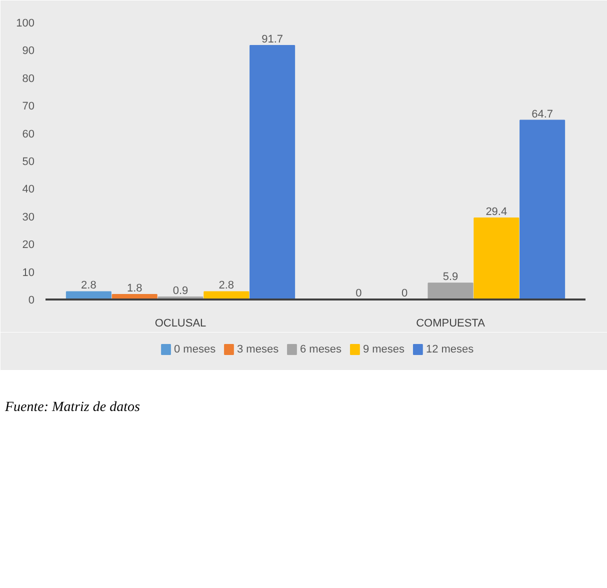 The width and height of the screenshot is (607, 588). What do you see at coordinates (180, 324) in the screenshot?
I see `x-tick-label: OCLUSAL` at bounding box center [180, 324].